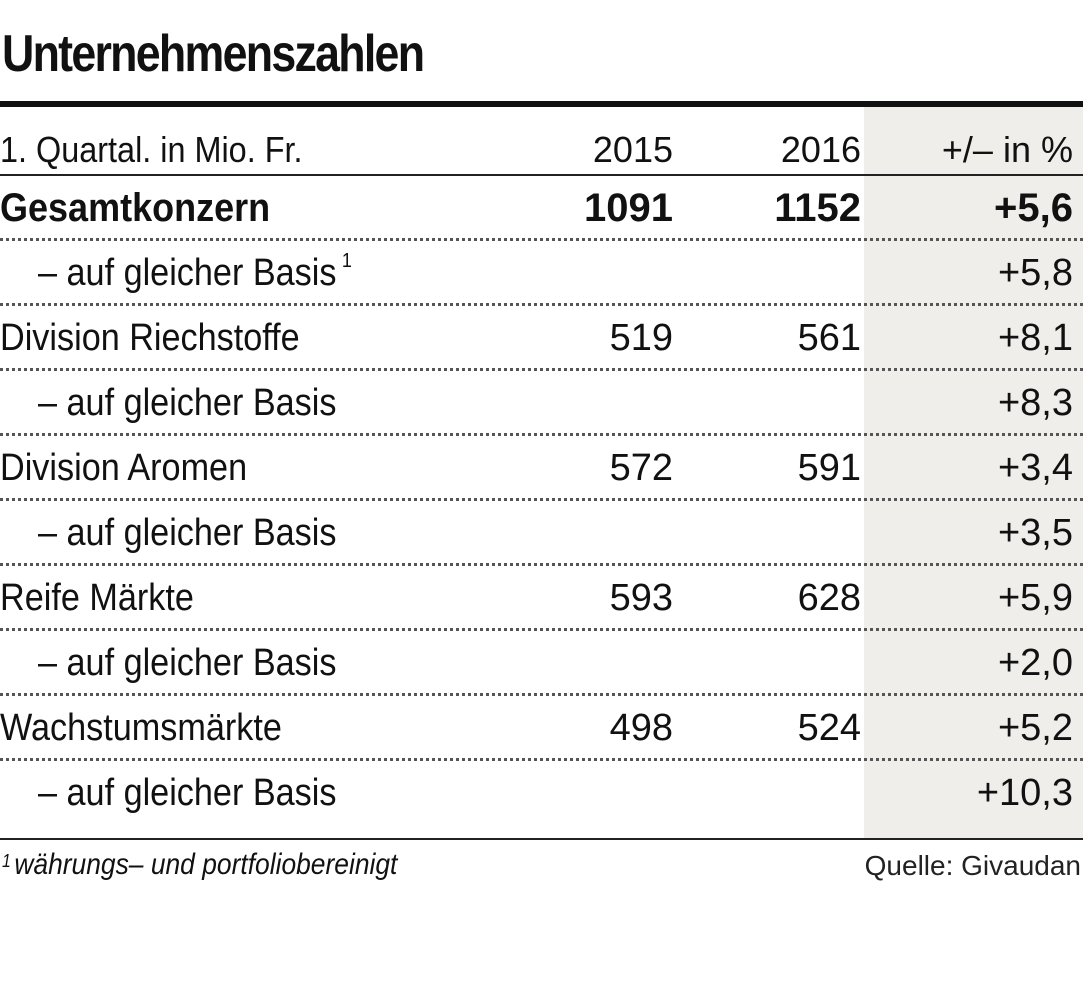  Describe the element at coordinates (641, 468) in the screenshot. I see `cell-2015: 572` at that location.